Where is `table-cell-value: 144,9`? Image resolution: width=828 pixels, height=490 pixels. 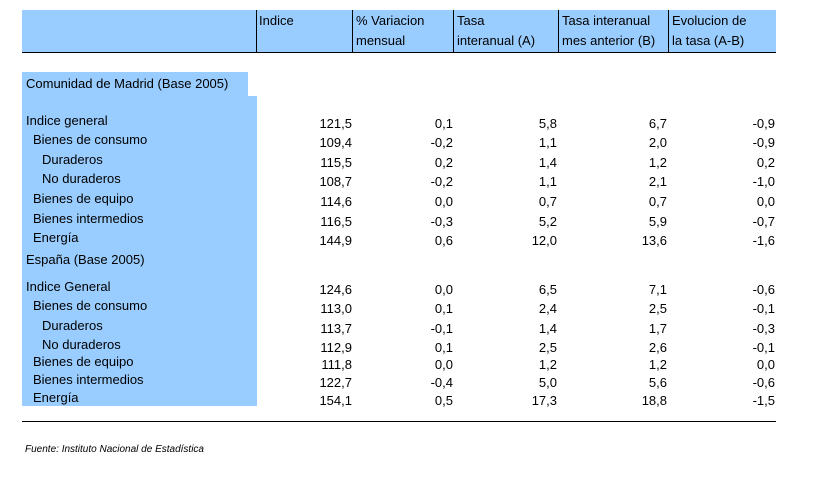 table-cell-value: 144,9 is located at coordinates (335, 240).